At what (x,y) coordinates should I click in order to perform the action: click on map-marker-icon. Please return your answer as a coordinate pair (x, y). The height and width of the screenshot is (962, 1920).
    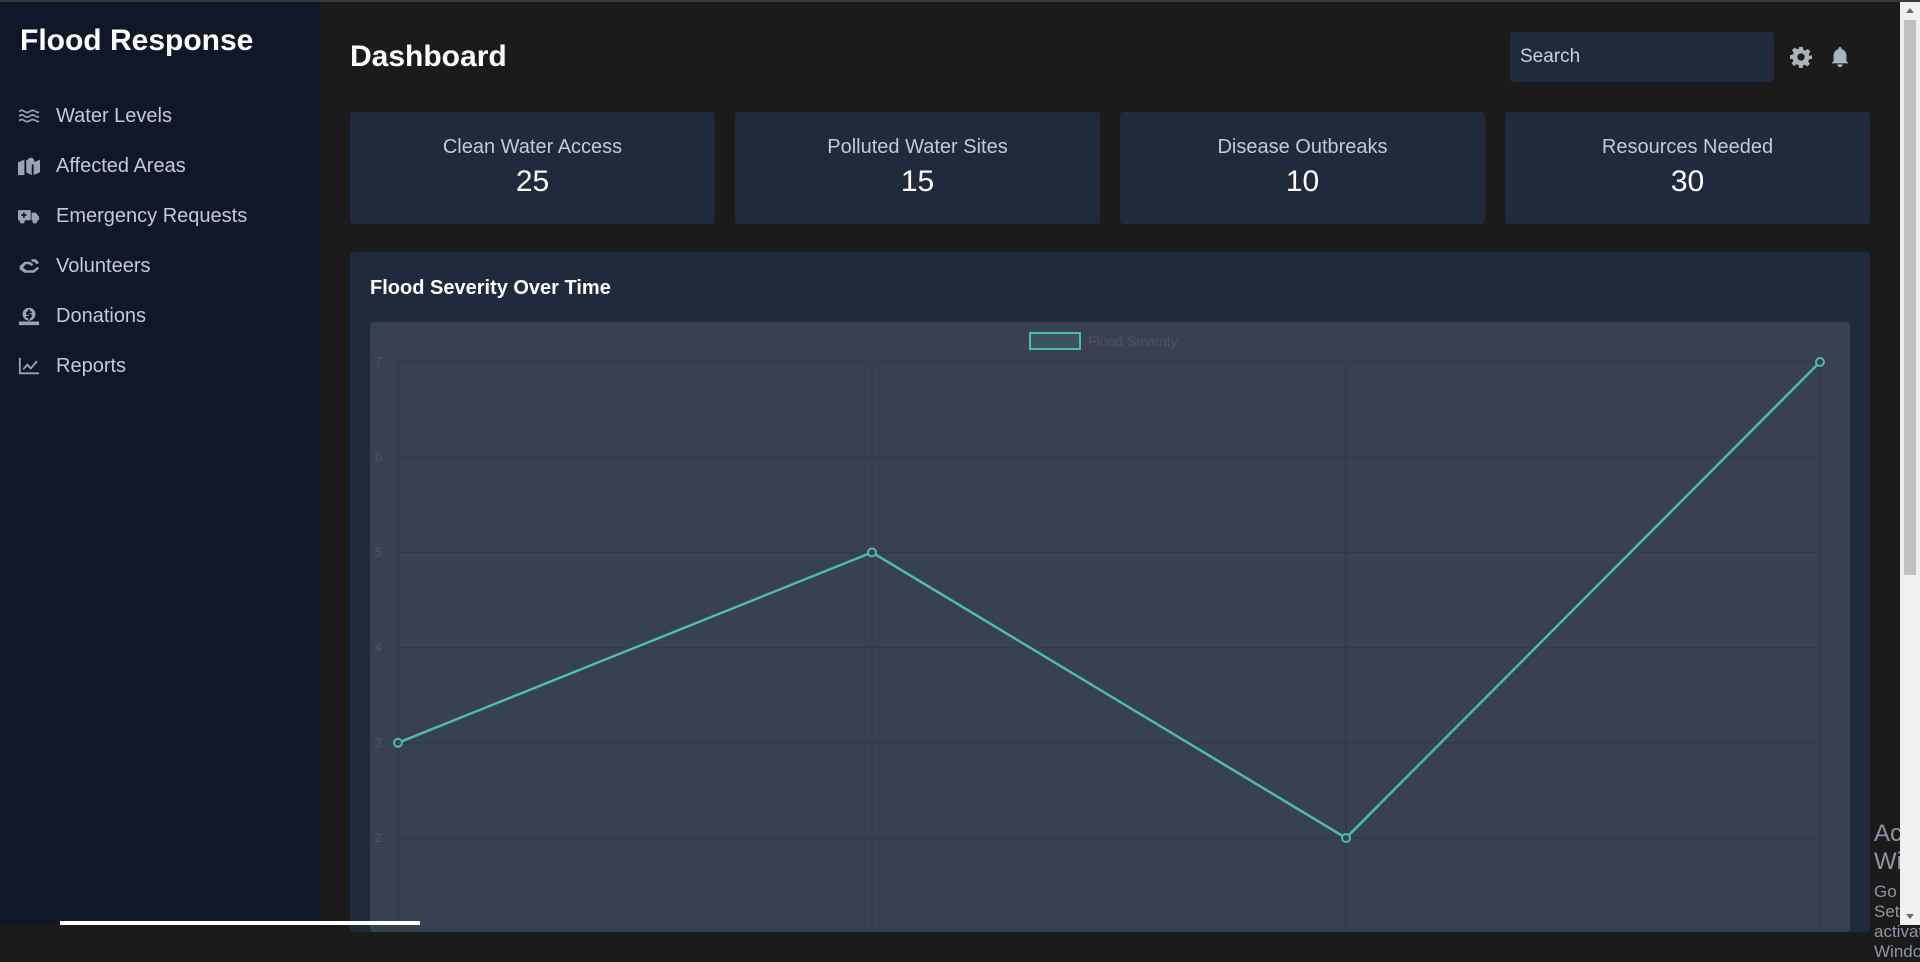
    Looking at the image, I should click on (32, 166).